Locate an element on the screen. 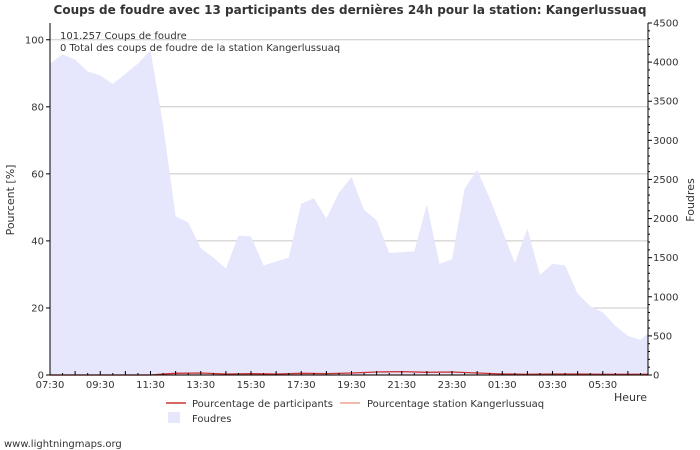  left-axis-ticks: 0 20 40 60 80 100 is located at coordinates (37, 208).